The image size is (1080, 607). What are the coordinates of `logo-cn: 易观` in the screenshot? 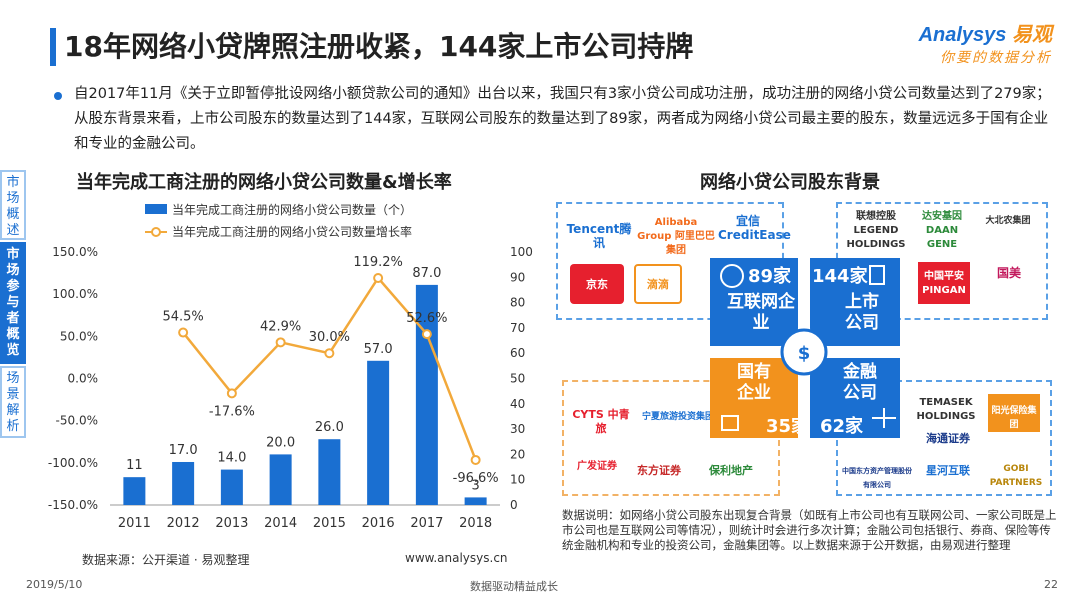 It's located at (1032, 35).